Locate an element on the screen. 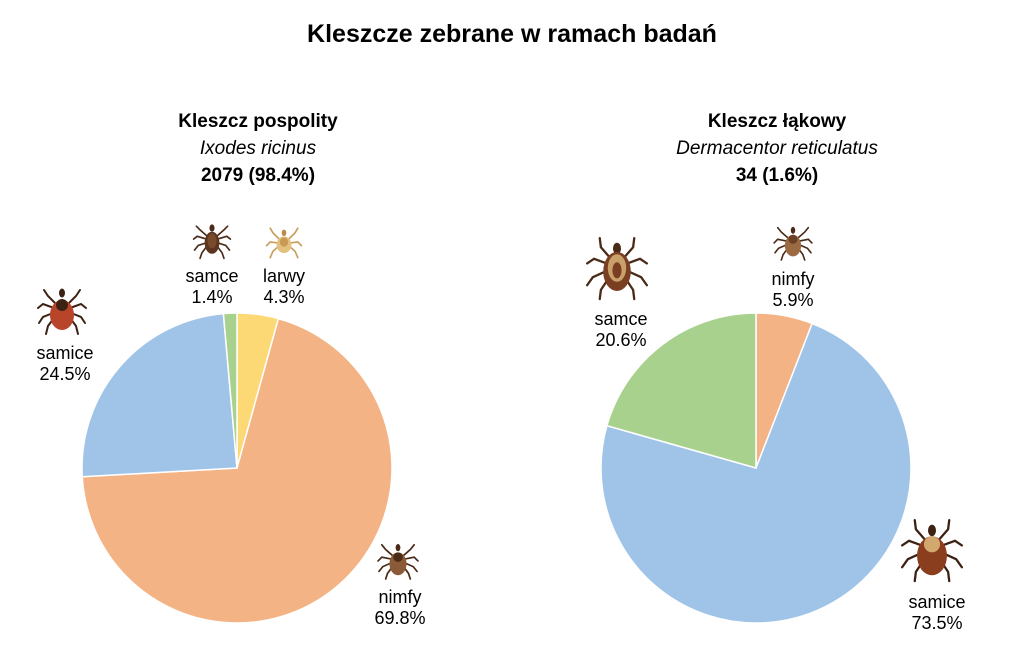 Image resolution: width=1024 pixels, height=664 pixels. pie-slice-samce-ixodes is located at coordinates (230, 390).